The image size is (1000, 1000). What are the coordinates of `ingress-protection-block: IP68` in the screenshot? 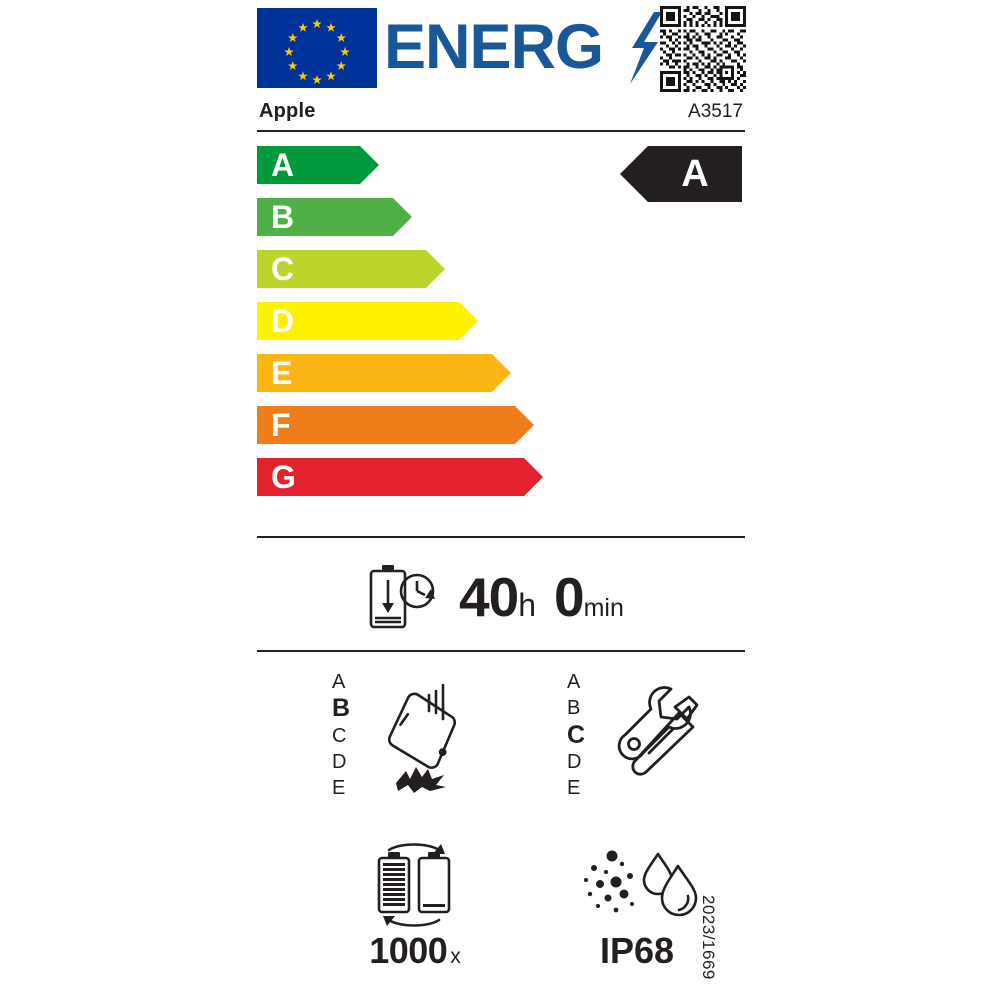 It's located at (637, 908).